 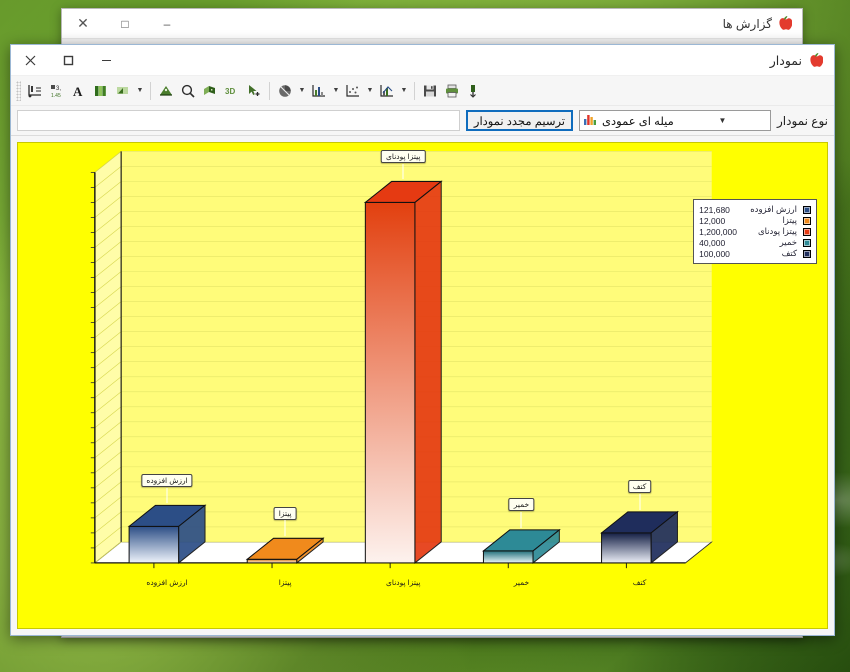 I want to click on legend-item: ارزش افزوده 121,680, so click(x=755, y=209).